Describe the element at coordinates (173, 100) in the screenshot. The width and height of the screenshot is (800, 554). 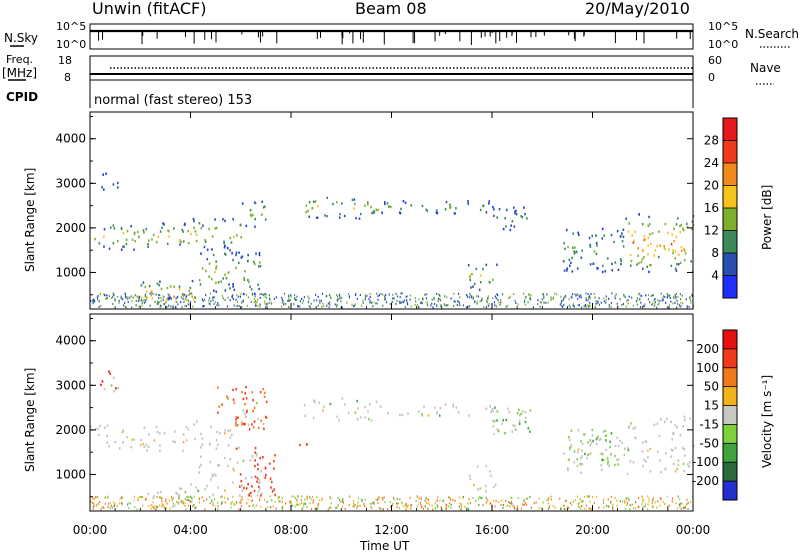
I see `cpid-text: normal (fast stereo) 153` at that location.